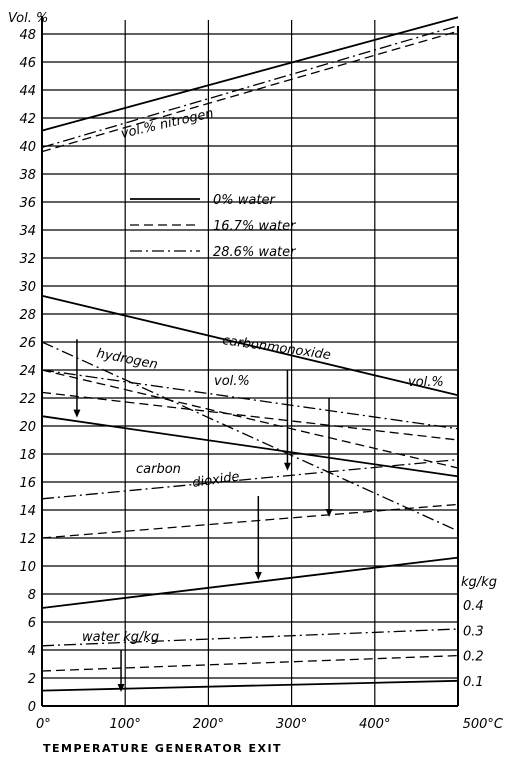  What do you see at coordinates (27, 231) in the screenshot?
I see `y-tick-label-17: 34` at bounding box center [27, 231].